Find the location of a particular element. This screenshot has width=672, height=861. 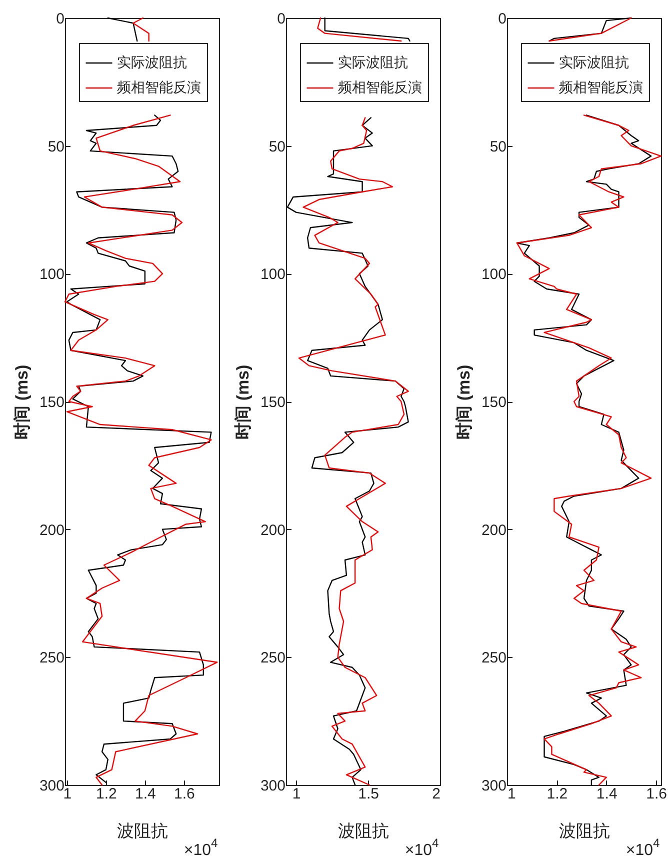

x-tick-label: 1.5 is located at coordinates (368, 794).